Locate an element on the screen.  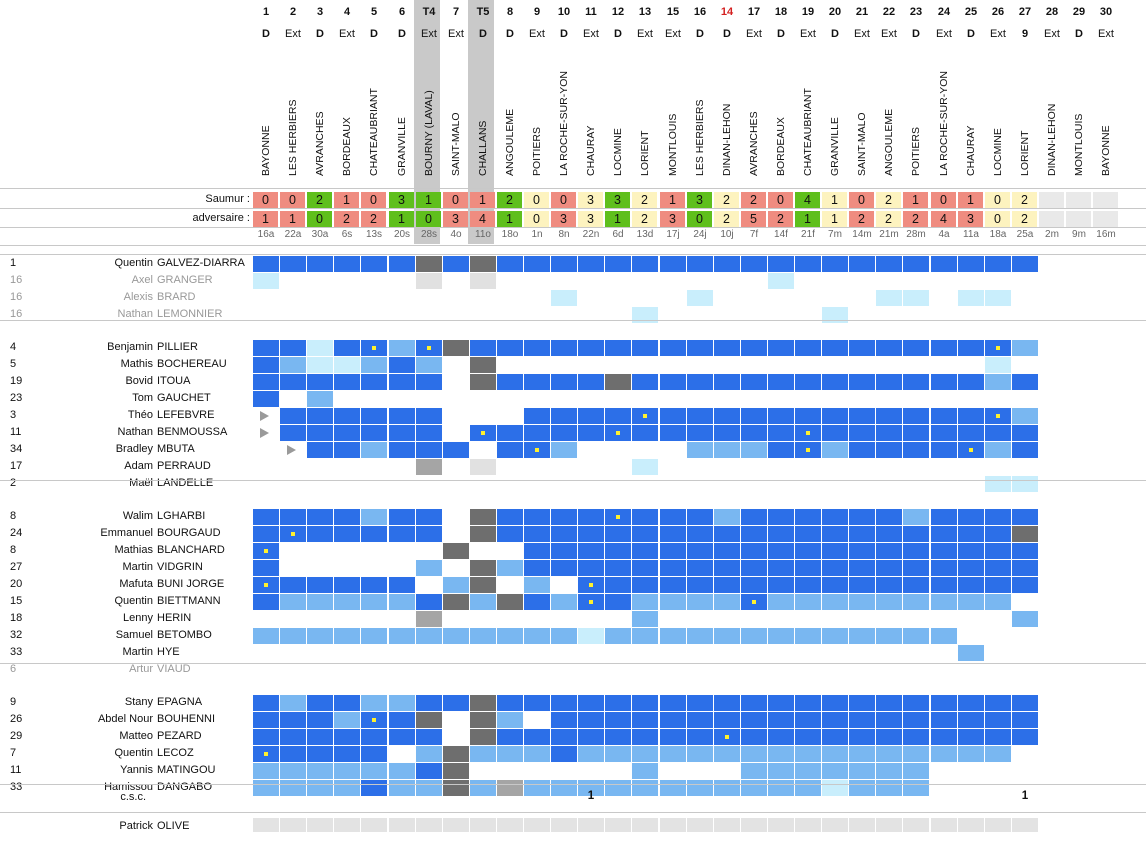
adversaire-score: 0 is located at coordinates (536, 219).